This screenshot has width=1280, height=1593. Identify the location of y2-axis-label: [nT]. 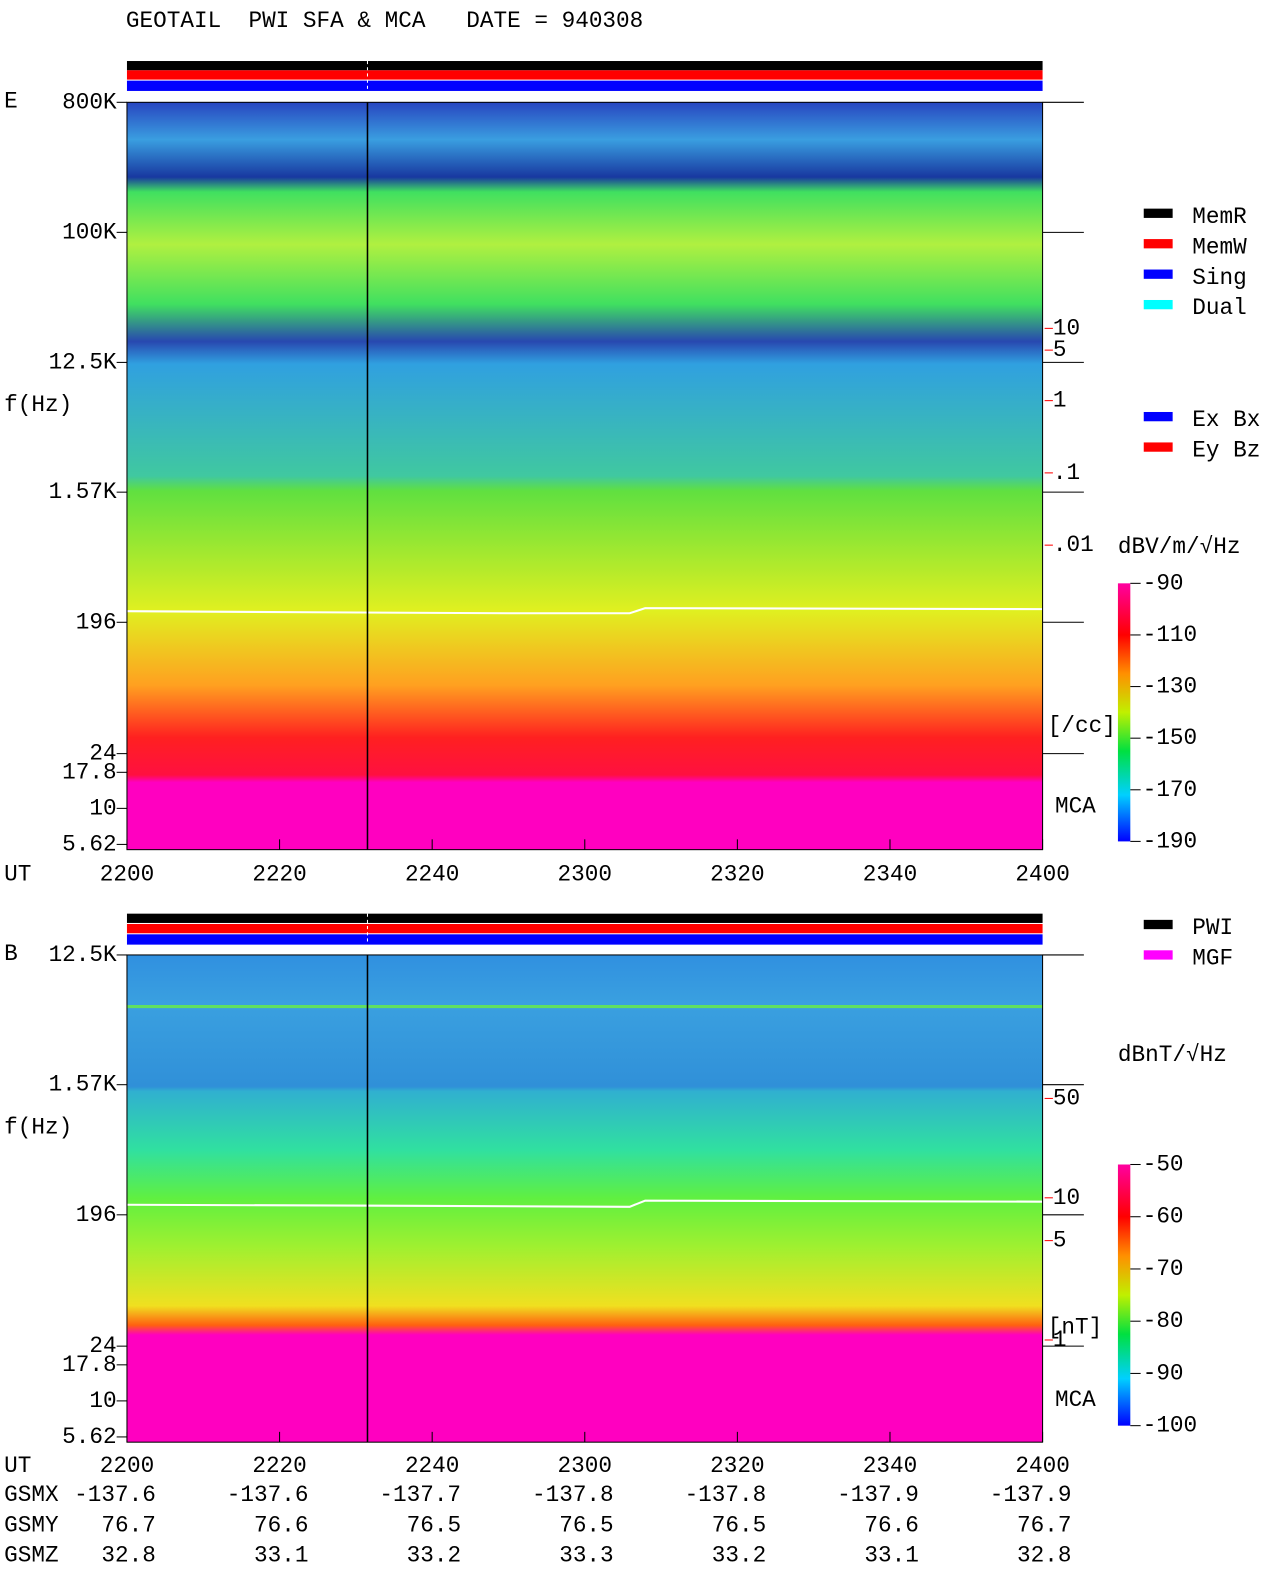
(1075, 1328).